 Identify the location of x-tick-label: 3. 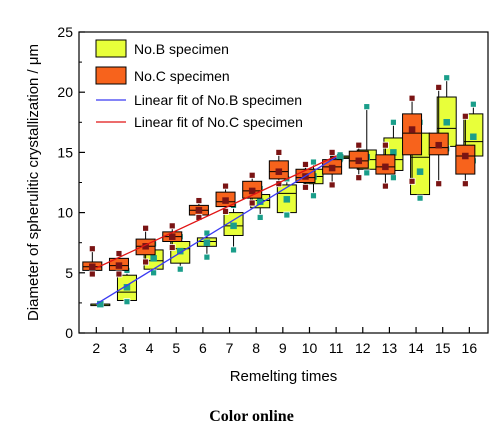
(123, 348).